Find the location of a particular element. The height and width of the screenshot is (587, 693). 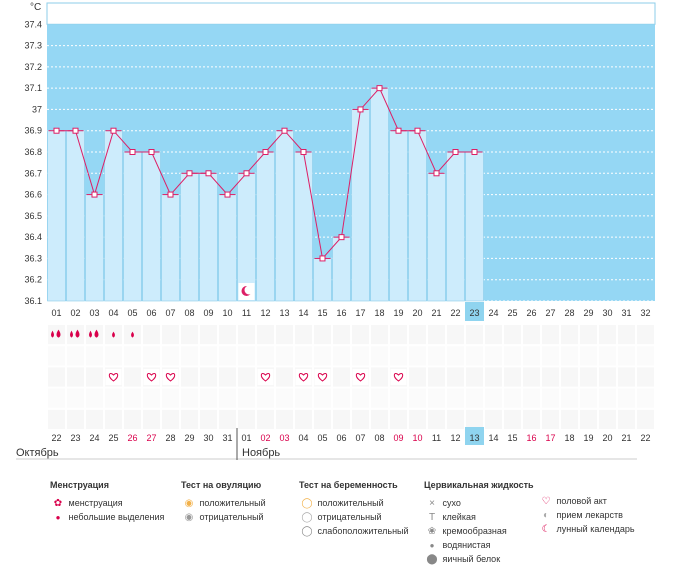

legend-title: Тест на беременность is located at coordinates (348, 485).